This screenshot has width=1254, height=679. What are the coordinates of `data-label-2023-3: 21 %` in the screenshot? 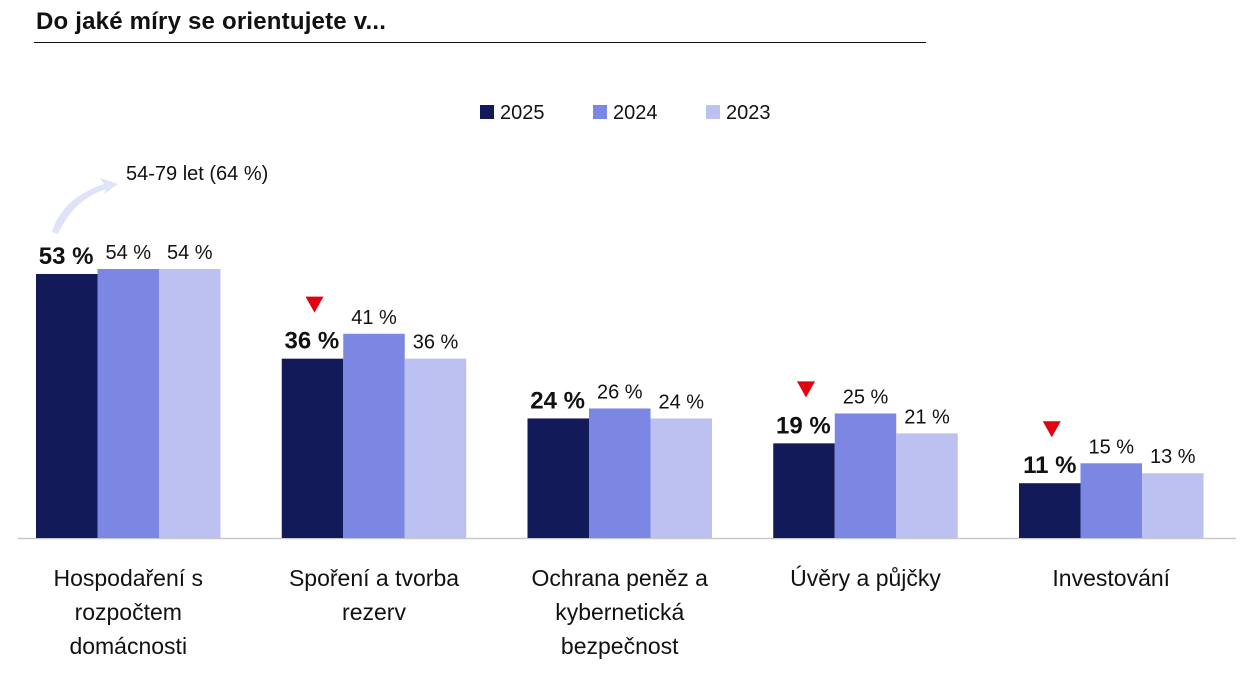 It's located at (927, 417).